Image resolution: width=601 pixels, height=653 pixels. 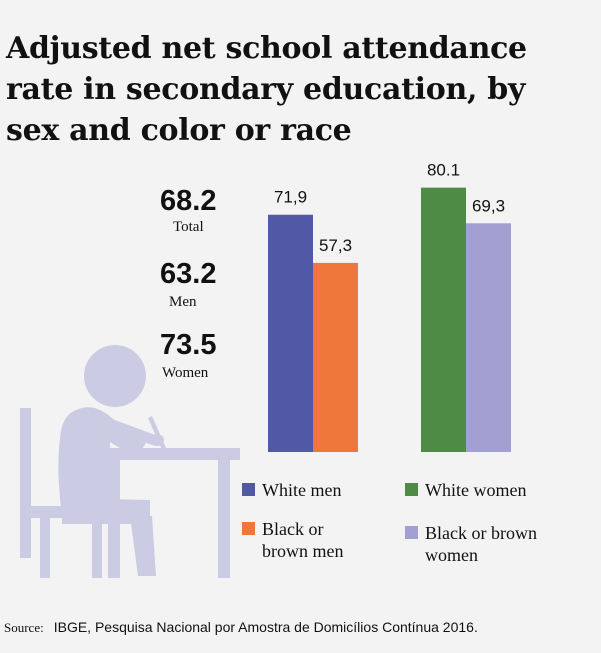 I want to click on student-illustration, so click(x=130, y=461).